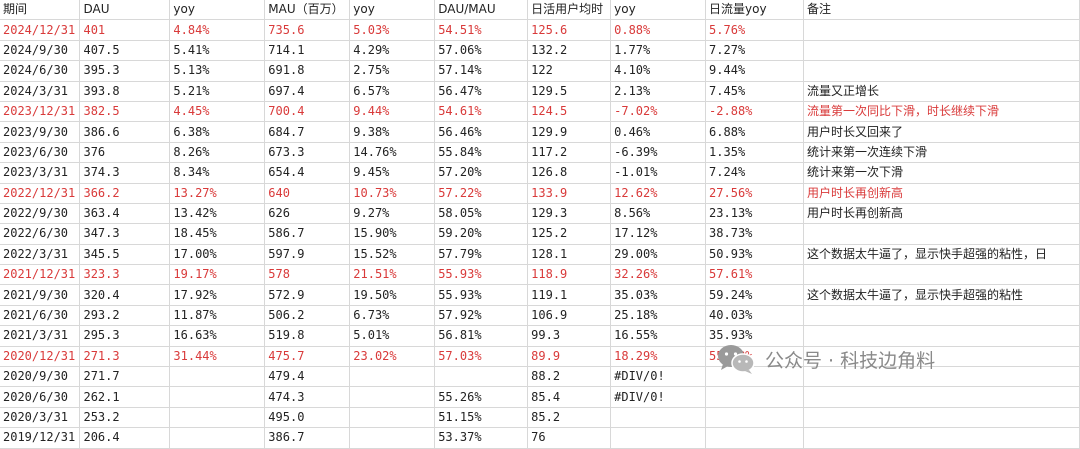 Image resolution: width=1080 pixels, height=449 pixels. What do you see at coordinates (307, 377) in the screenshot?
I see `cell-mau: 479.4` at bounding box center [307, 377].